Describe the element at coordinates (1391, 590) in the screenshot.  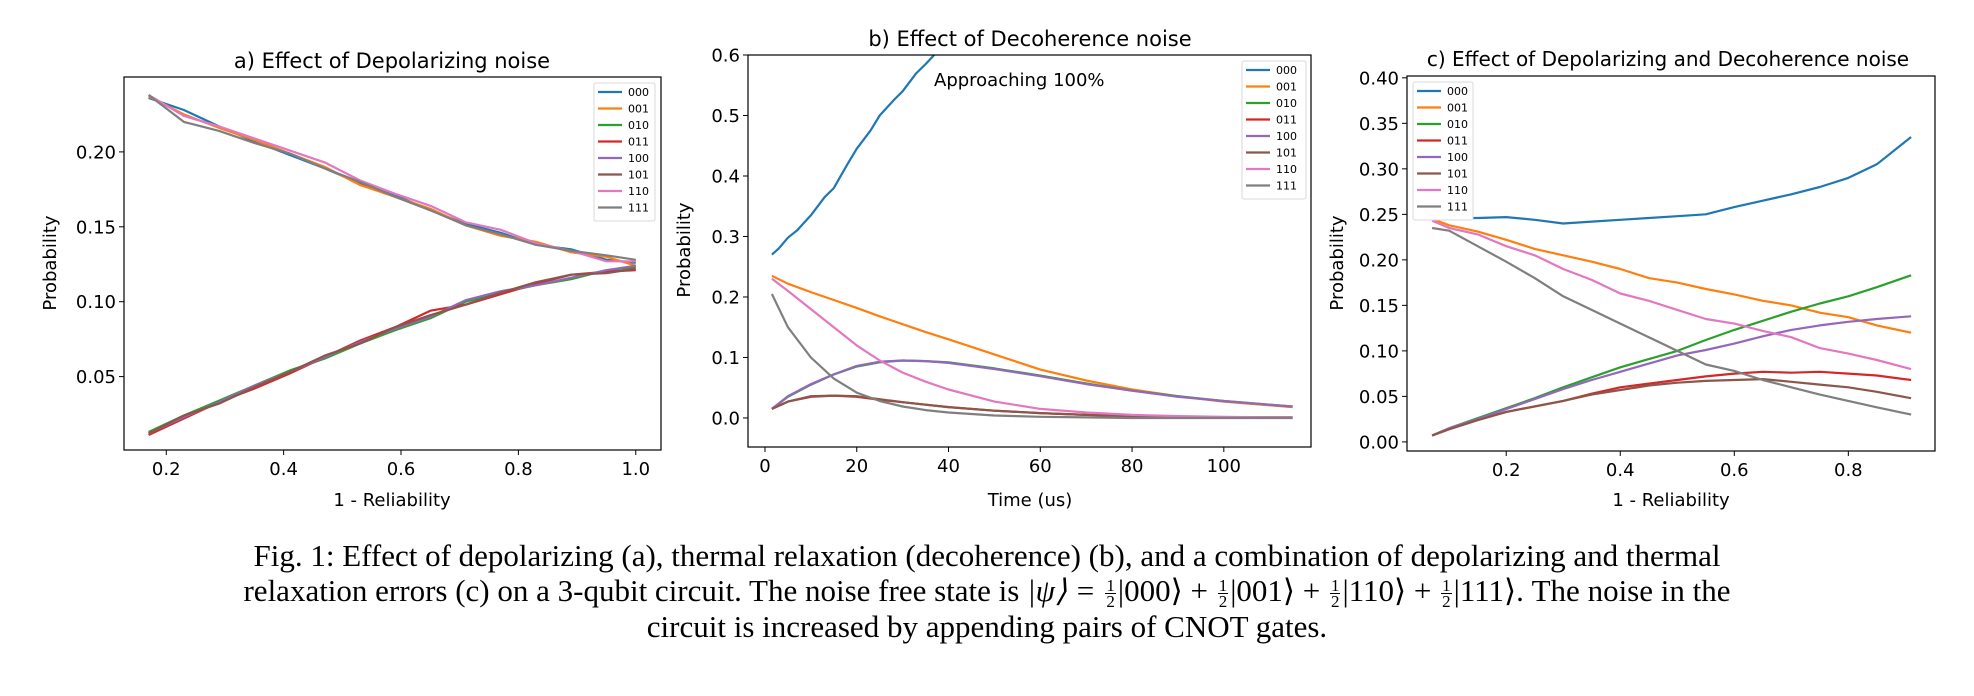
I see `ket-110: |110⟩ +` at that location.